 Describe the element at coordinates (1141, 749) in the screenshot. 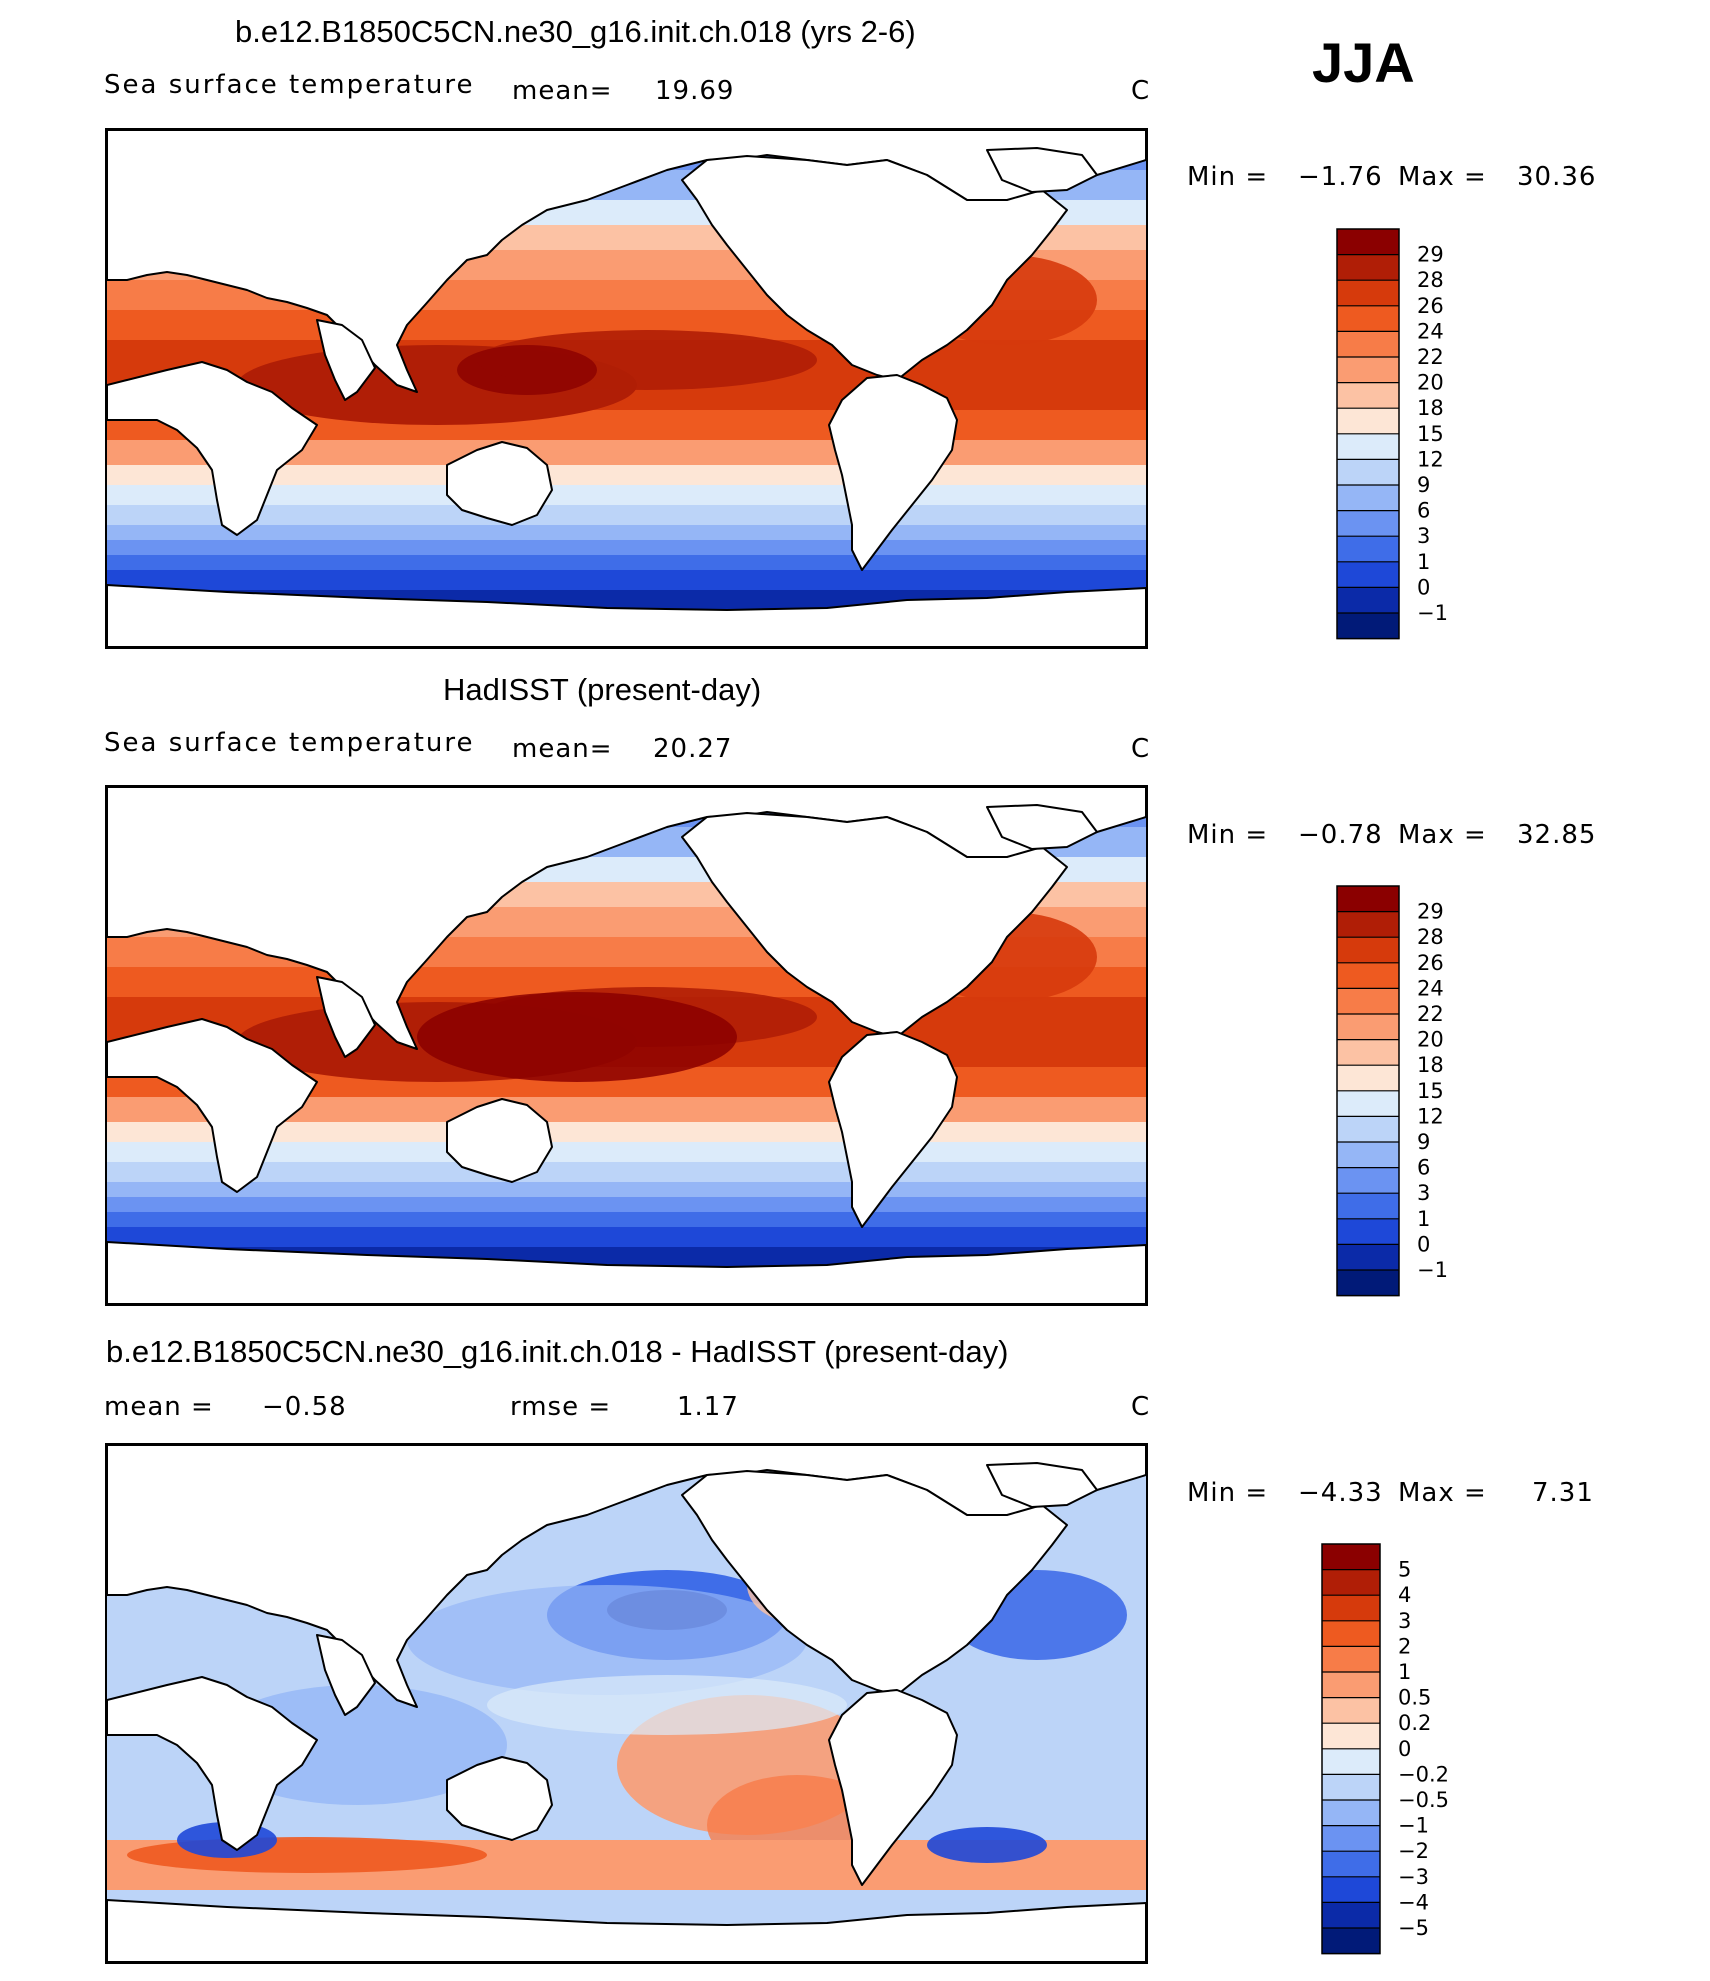

I see `panel2-units: C` at that location.